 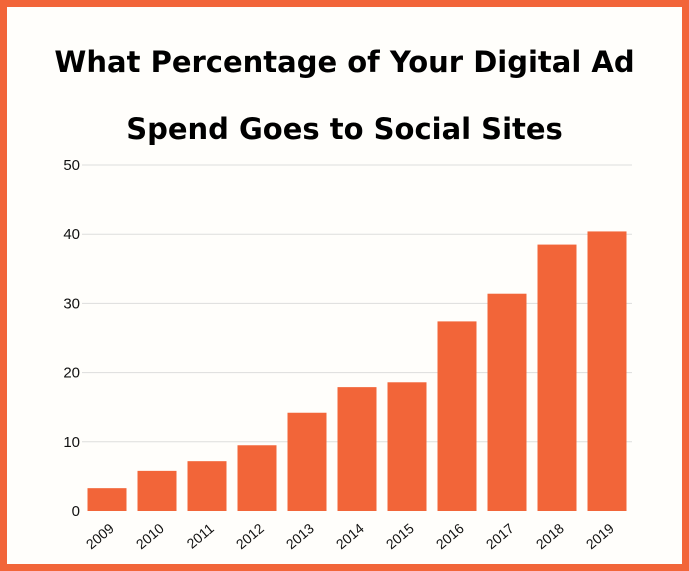 What do you see at coordinates (457, 416) in the screenshot?
I see `bar-2016` at bounding box center [457, 416].